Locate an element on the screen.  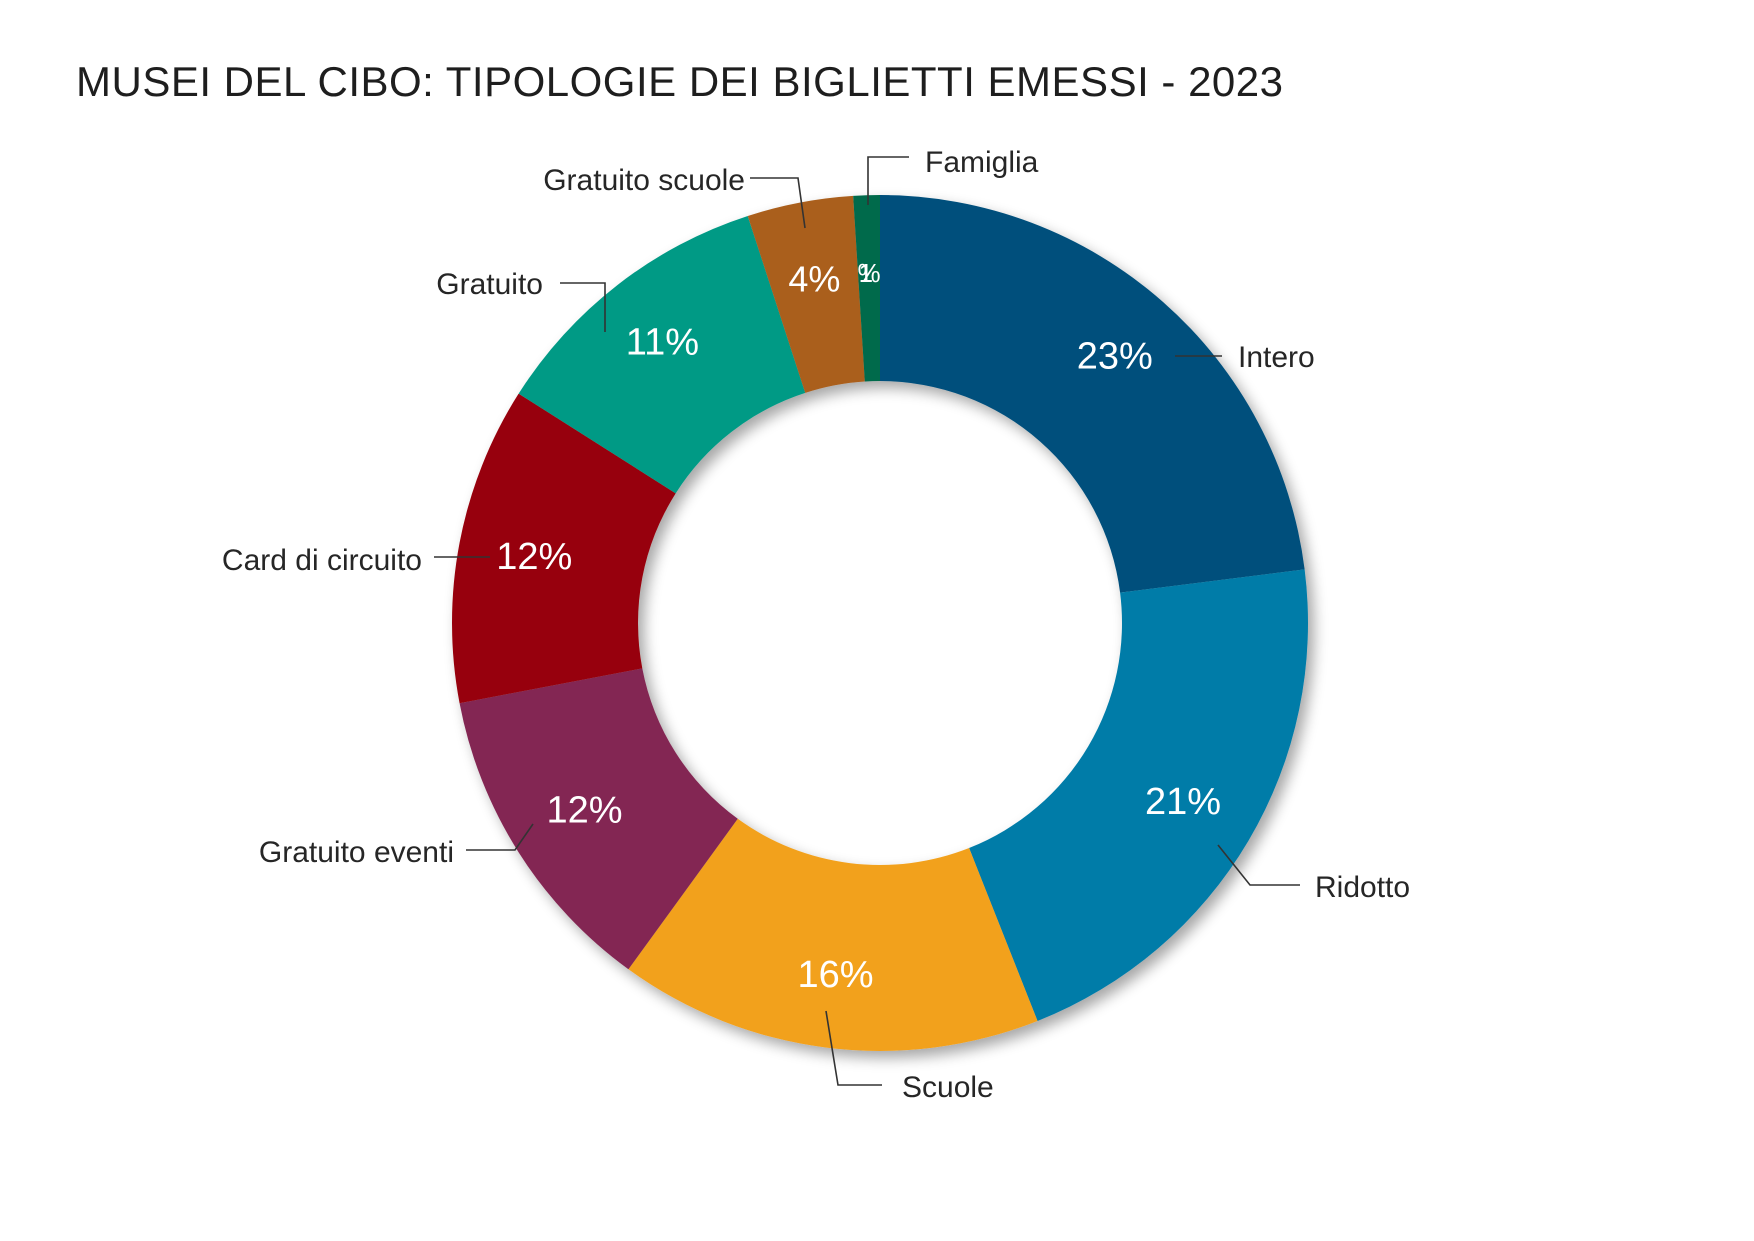
slice-ridotto is located at coordinates (1138, 795).